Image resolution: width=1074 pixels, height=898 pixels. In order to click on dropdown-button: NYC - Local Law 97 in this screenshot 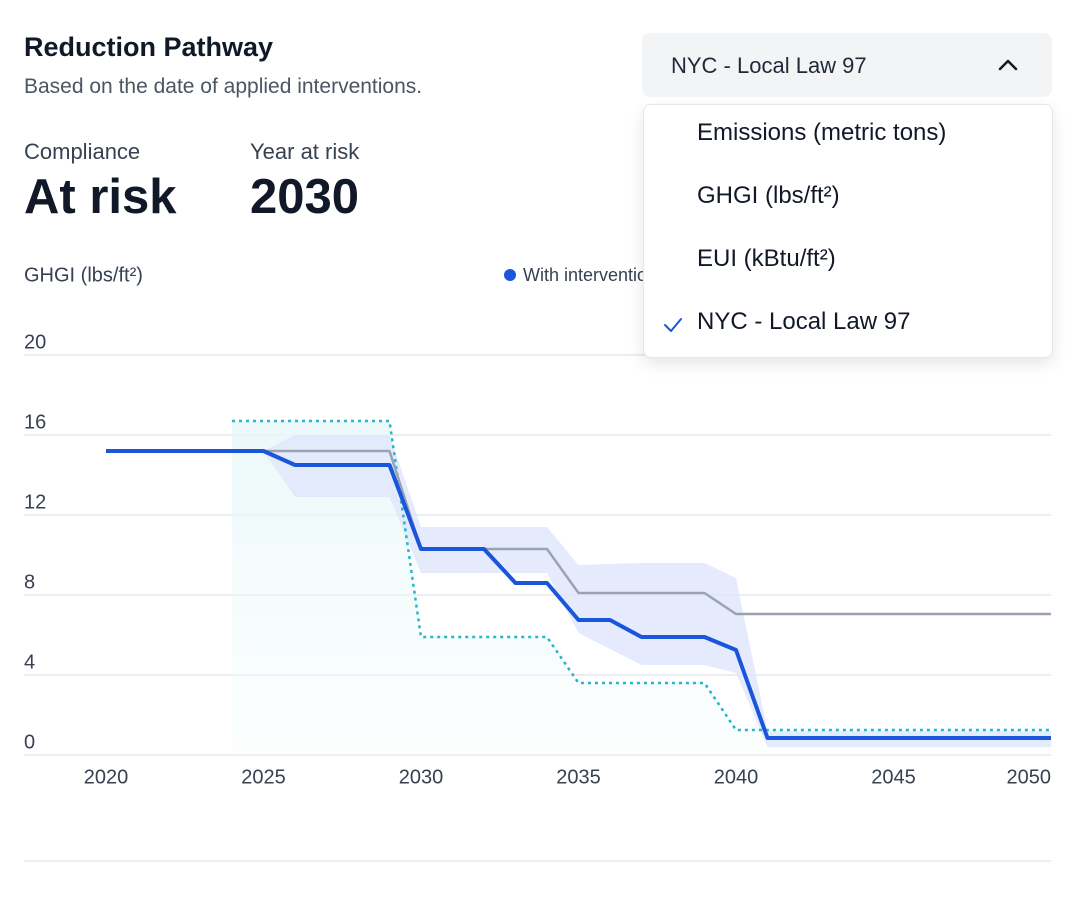, I will do `click(847, 65)`.